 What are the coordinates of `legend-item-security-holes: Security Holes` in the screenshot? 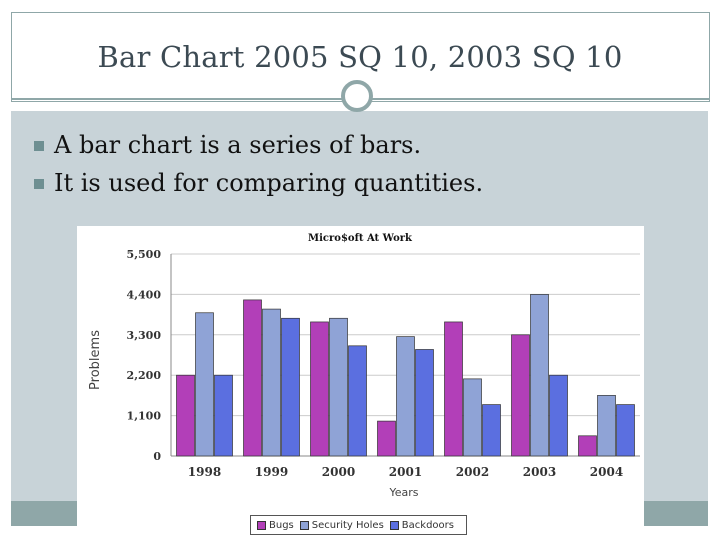 It's located at (341, 525).